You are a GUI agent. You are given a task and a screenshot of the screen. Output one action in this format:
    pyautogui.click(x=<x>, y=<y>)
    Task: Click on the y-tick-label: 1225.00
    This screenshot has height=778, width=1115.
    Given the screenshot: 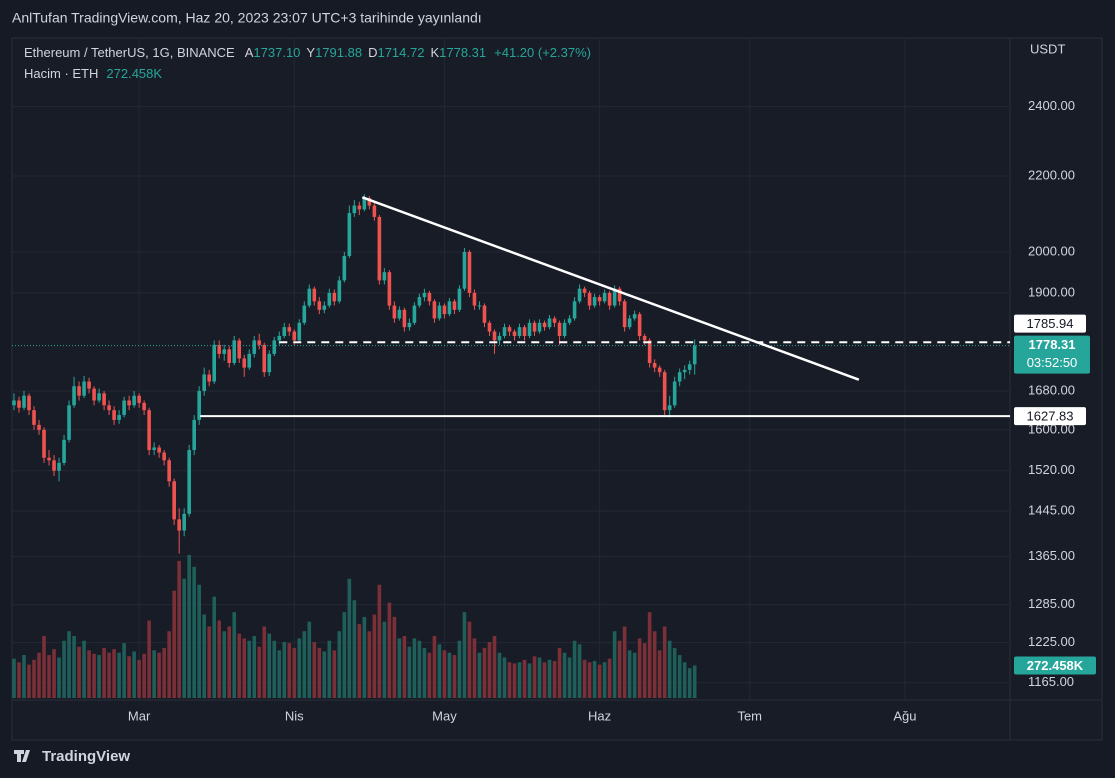 What is the action you would take?
    pyautogui.click(x=1051, y=641)
    